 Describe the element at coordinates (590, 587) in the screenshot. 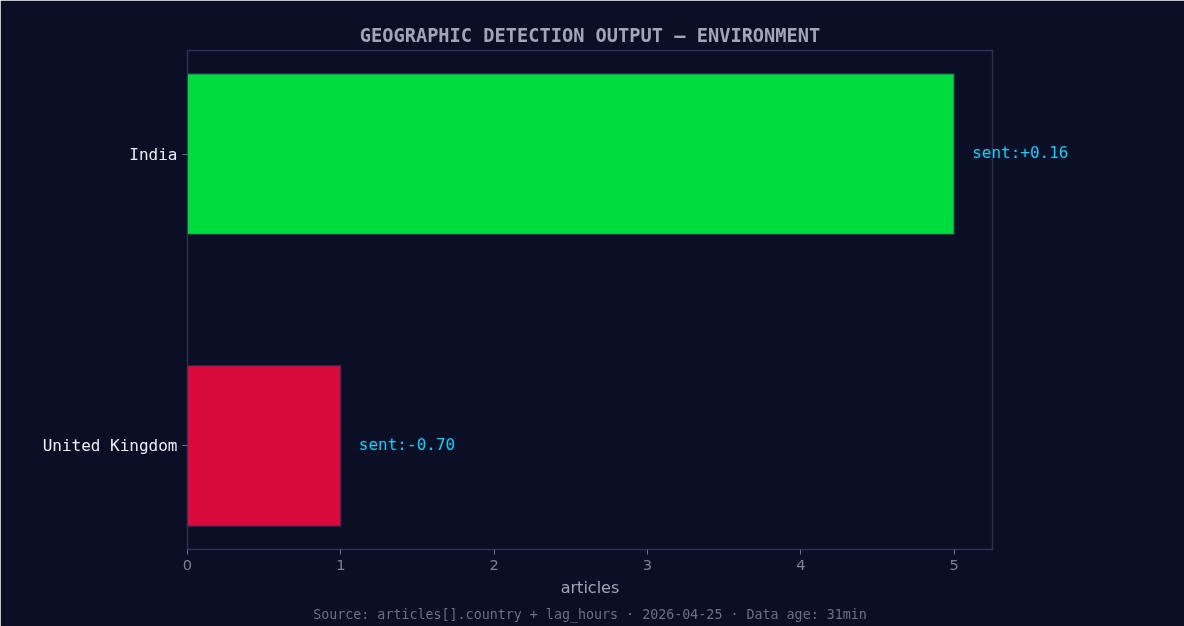

I see `x-axis-title: articles` at that location.